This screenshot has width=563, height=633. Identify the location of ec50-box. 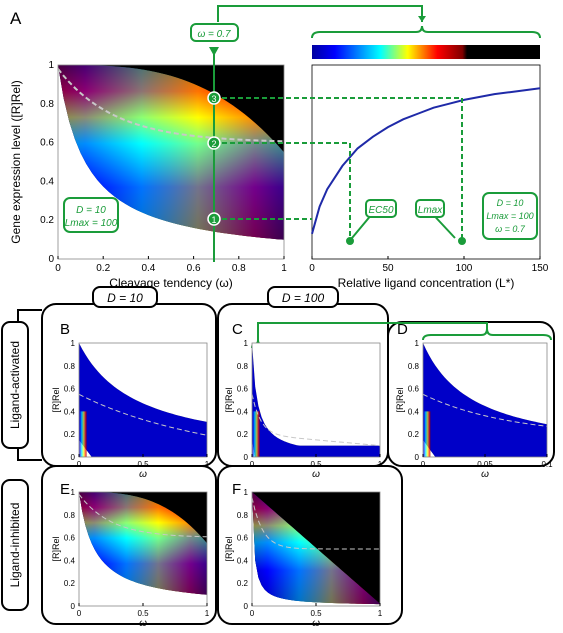
(381, 208).